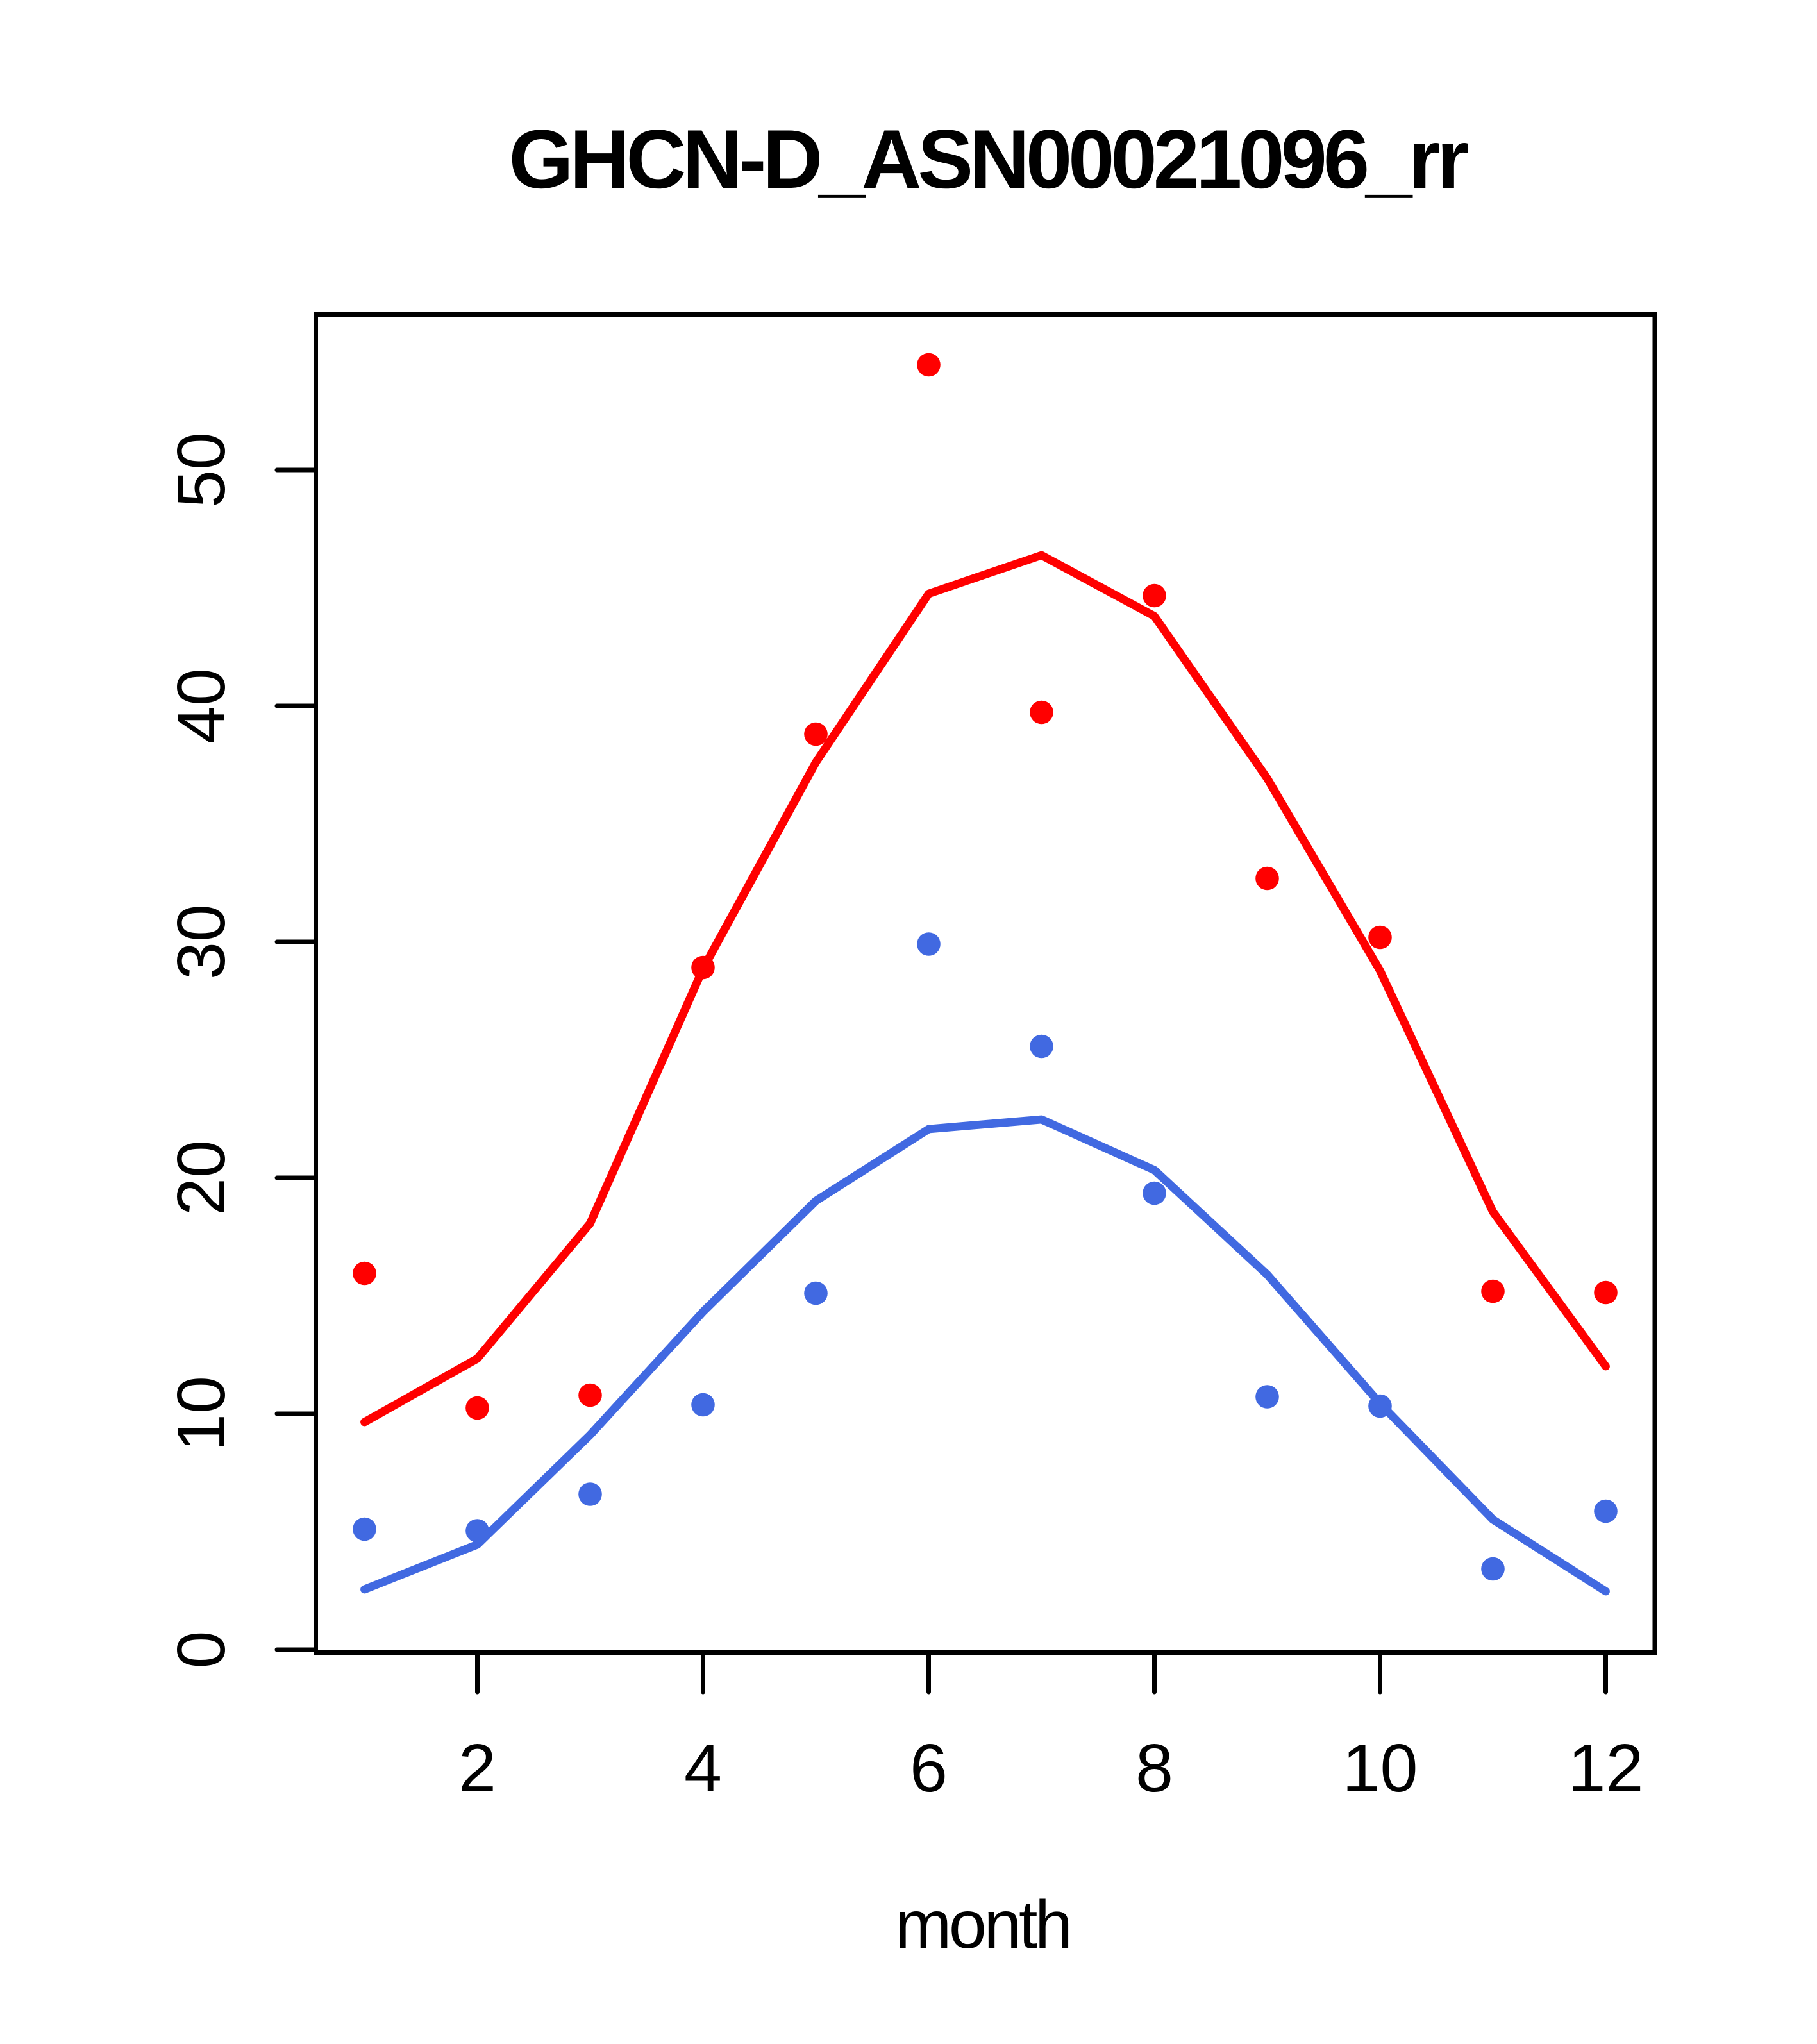  What do you see at coordinates (984, 1925) in the screenshot?
I see `svg-text: month` at bounding box center [984, 1925].